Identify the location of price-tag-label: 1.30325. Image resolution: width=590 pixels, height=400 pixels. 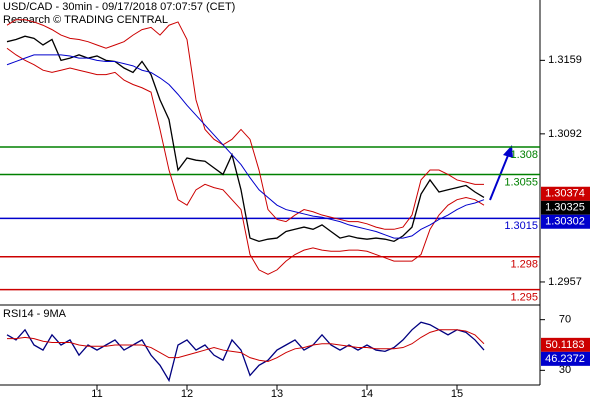
(565, 208).